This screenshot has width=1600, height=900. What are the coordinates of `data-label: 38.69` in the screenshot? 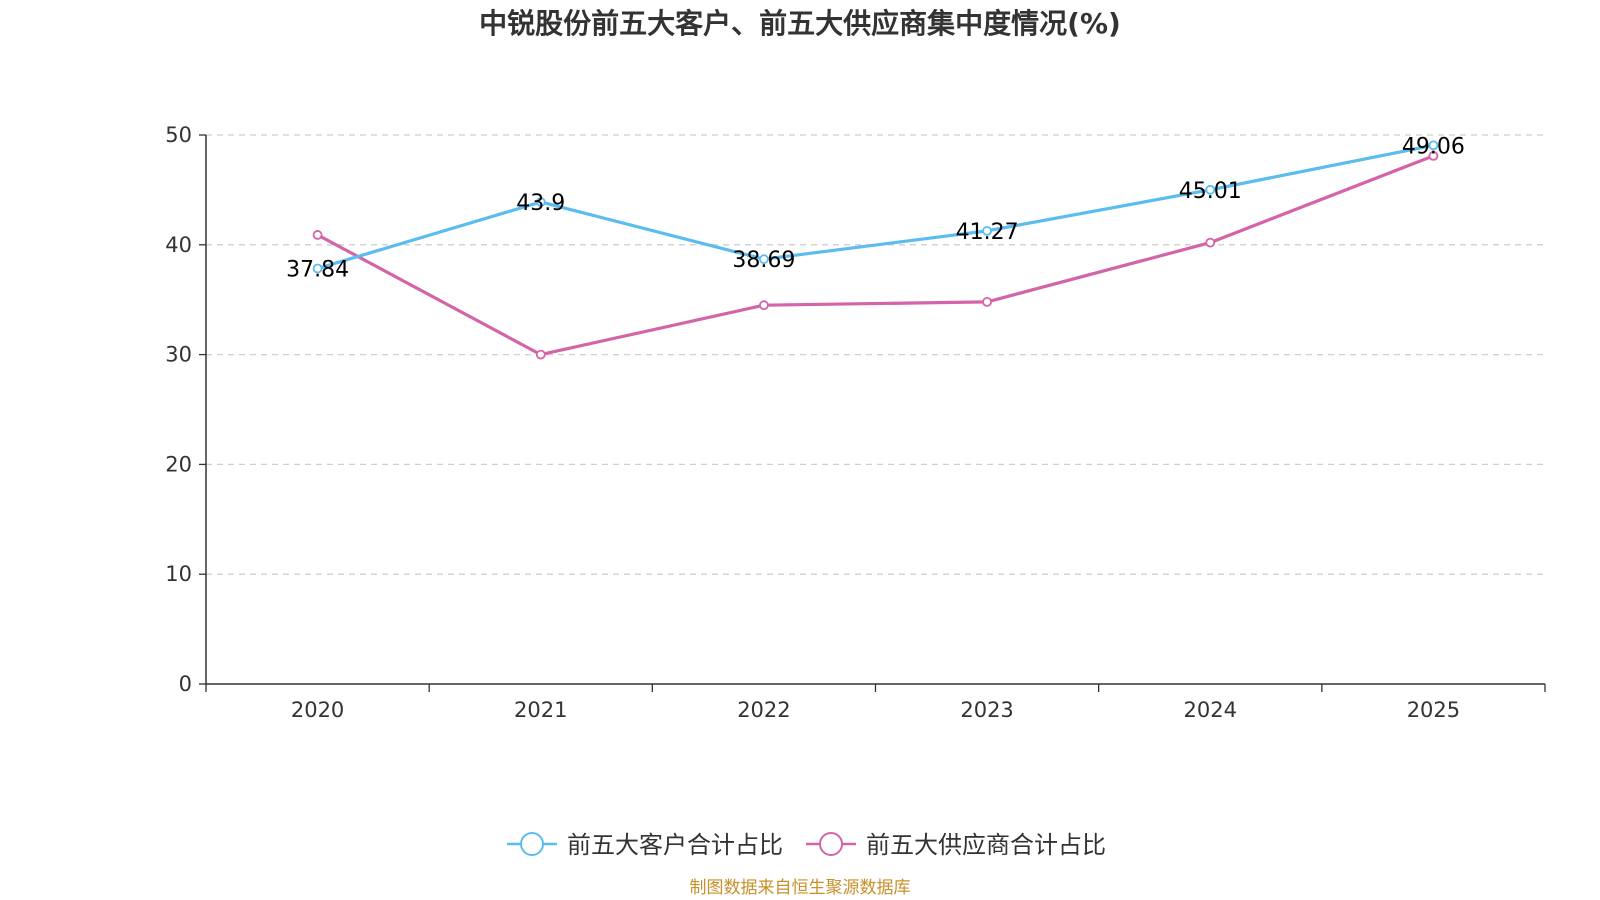 It's located at (763, 260).